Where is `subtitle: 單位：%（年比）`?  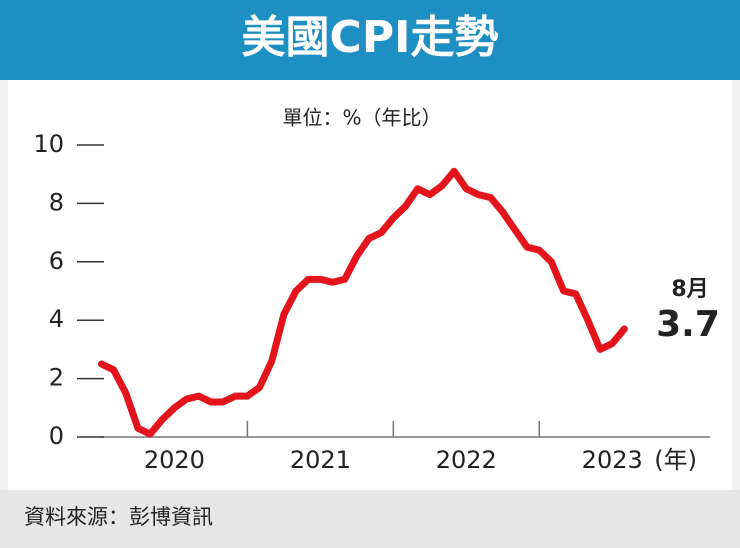 subtitle: 單位：%（年比） is located at coordinates (361, 118).